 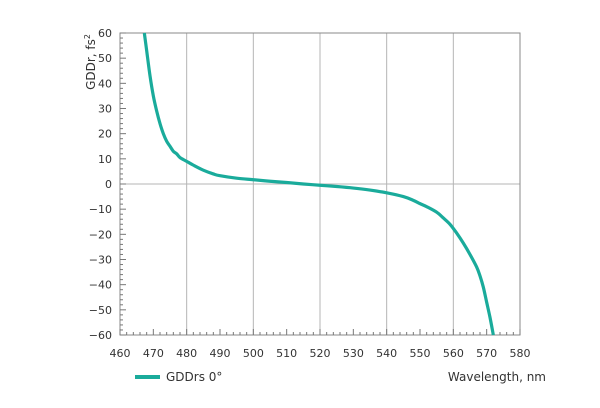 I want to click on x-tick-label: 520, so click(x=320, y=353).